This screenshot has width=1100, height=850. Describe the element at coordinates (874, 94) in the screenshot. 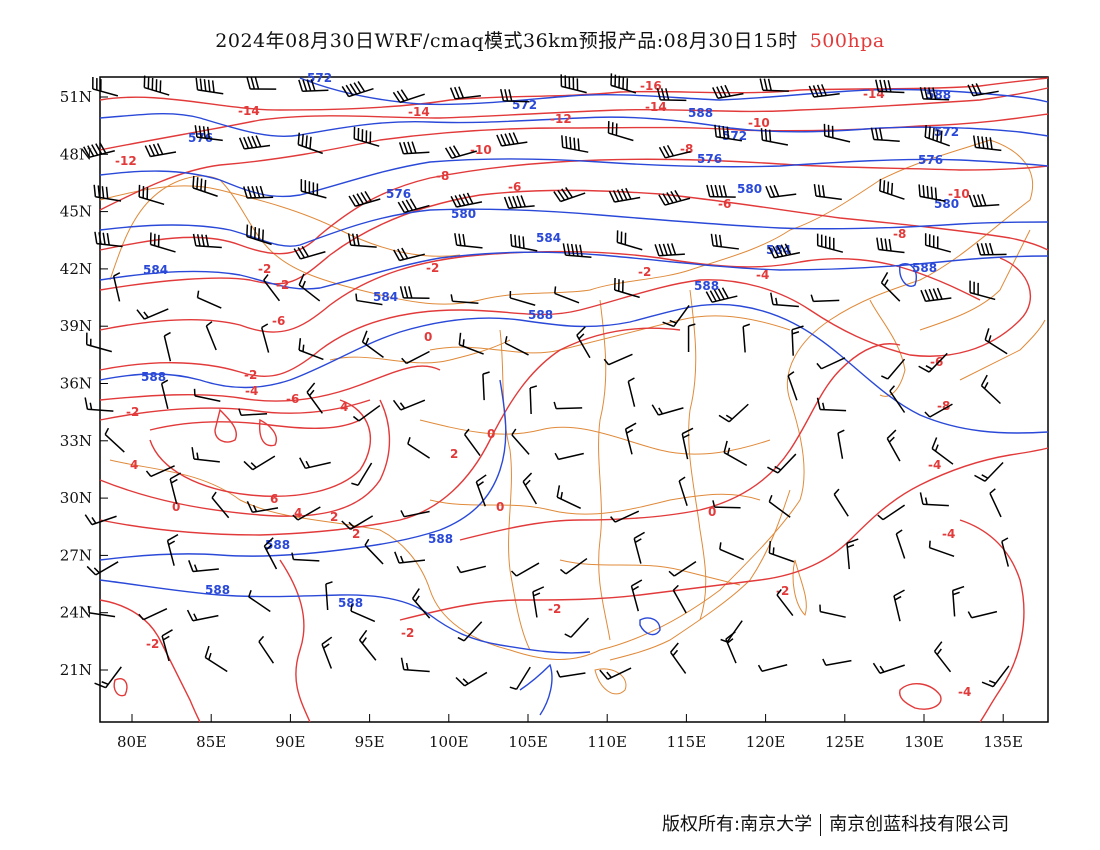

I see `label-red-5: -14` at that location.